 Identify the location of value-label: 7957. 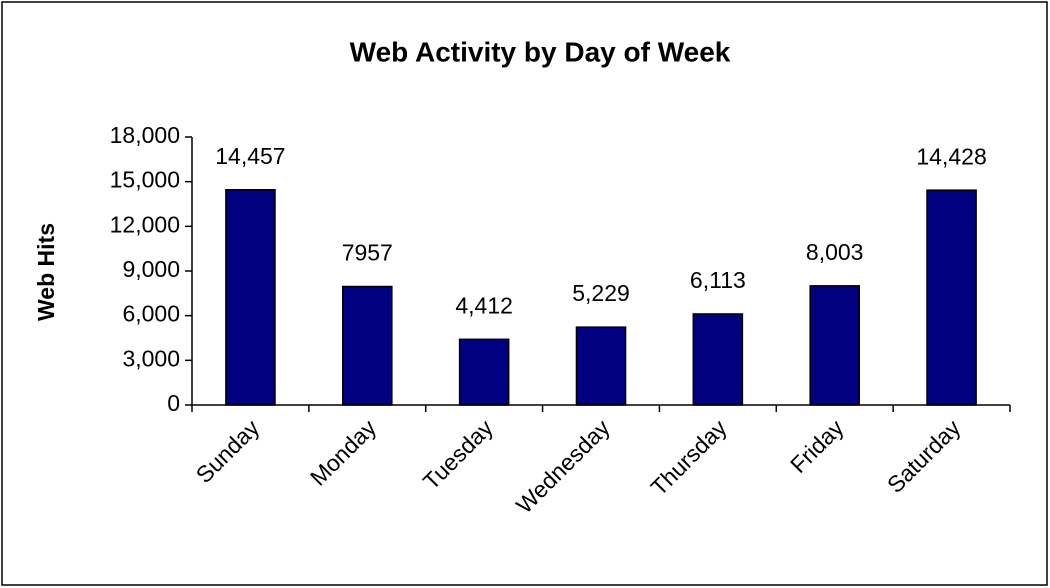
(367, 253).